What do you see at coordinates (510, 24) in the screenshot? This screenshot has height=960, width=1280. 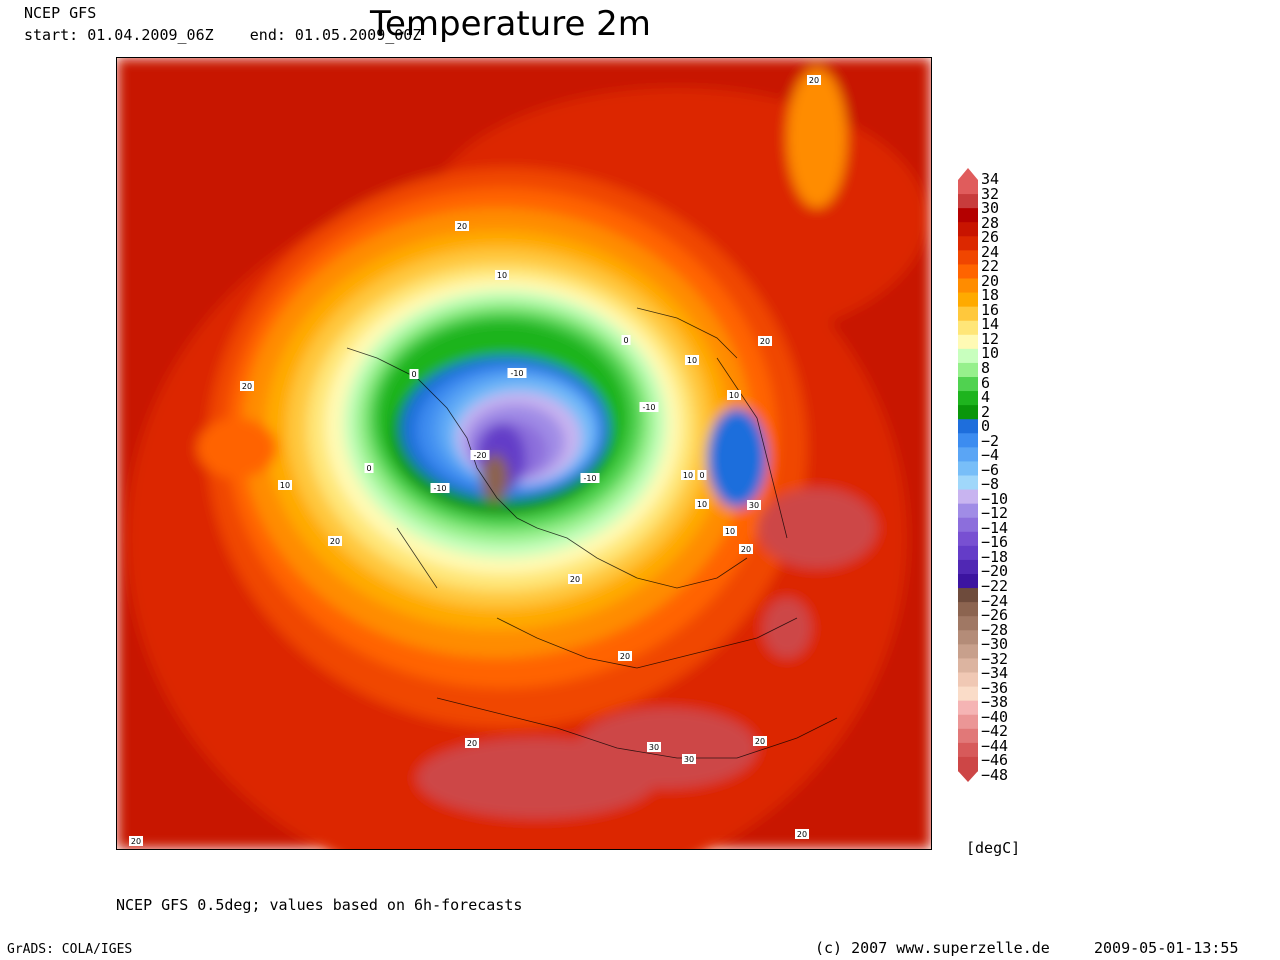 I see `map-title: Temperature 2m` at bounding box center [510, 24].